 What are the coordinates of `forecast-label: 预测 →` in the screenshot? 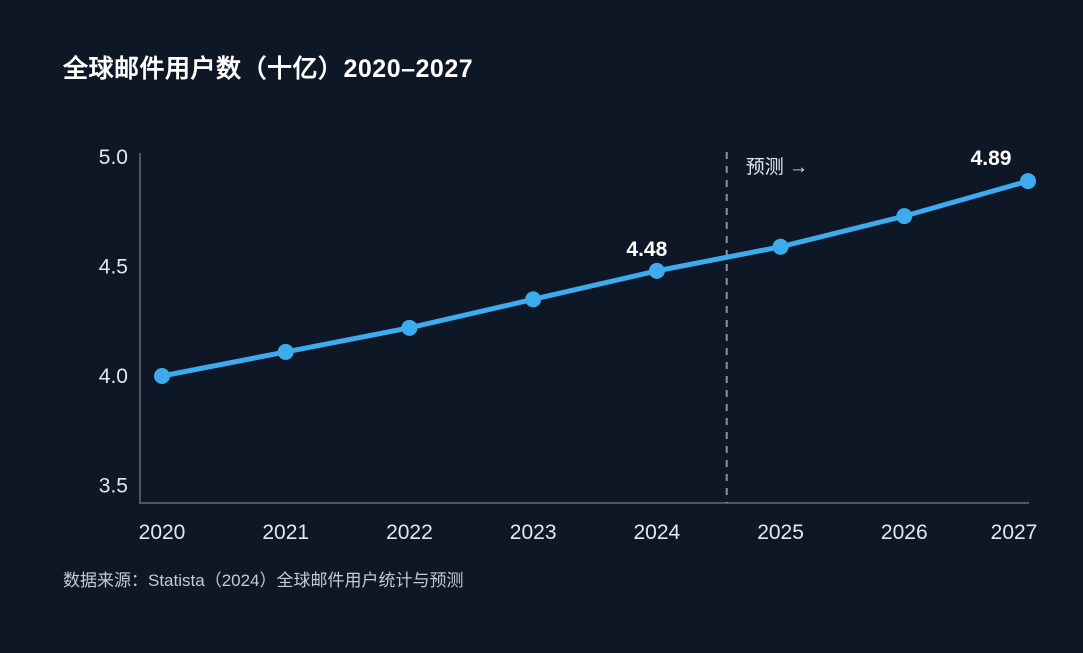 It's located at (777, 167).